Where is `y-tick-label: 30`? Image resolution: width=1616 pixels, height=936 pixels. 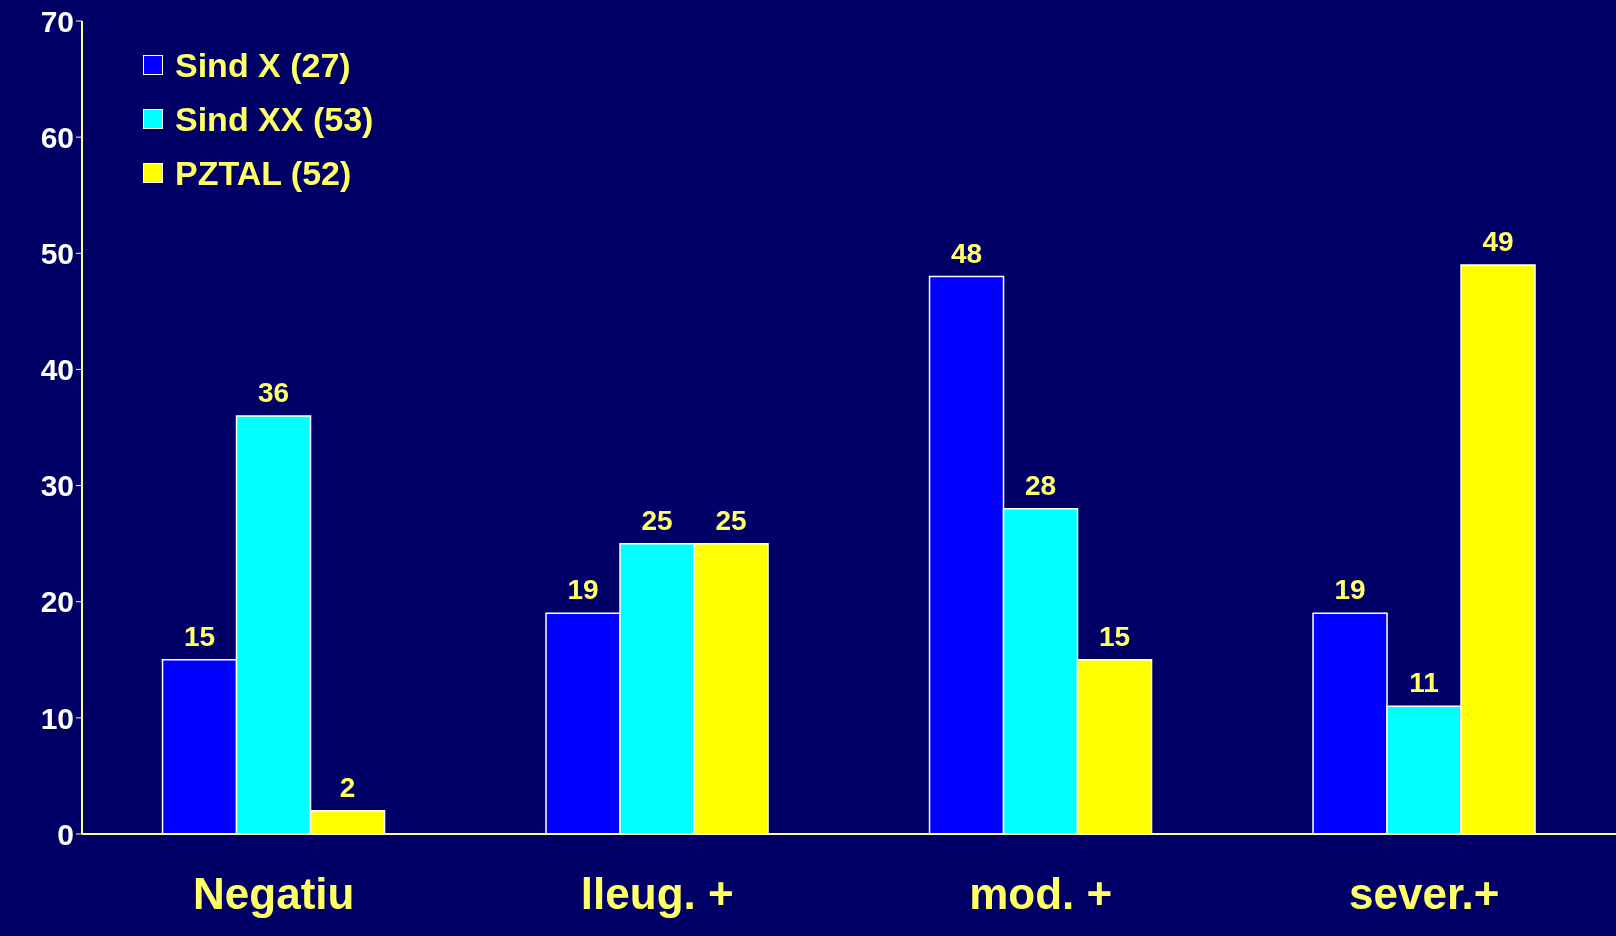 y-tick-label: 30 is located at coordinates (57, 486).